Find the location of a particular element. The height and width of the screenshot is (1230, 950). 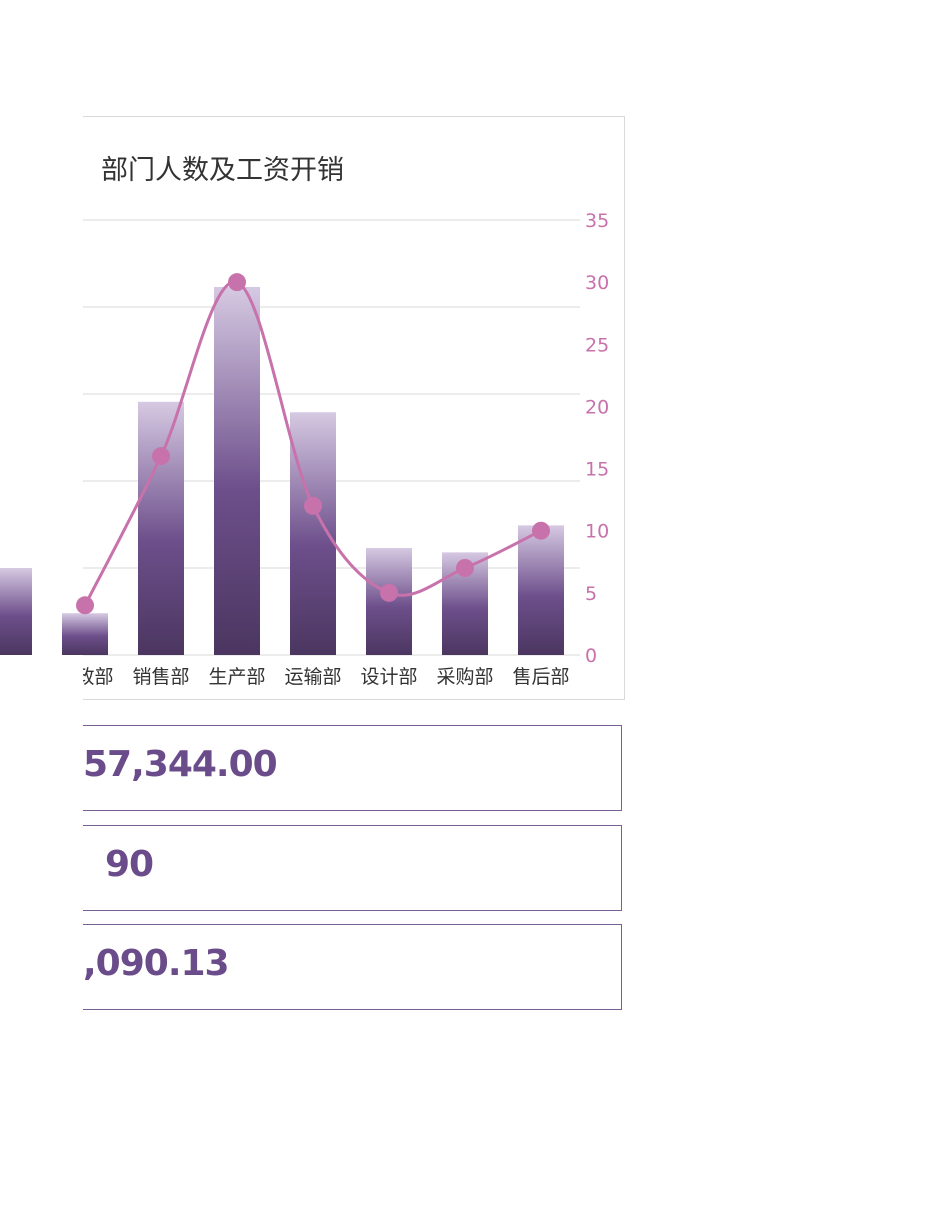

right-axis-tick: 0 is located at coordinates (591, 656).